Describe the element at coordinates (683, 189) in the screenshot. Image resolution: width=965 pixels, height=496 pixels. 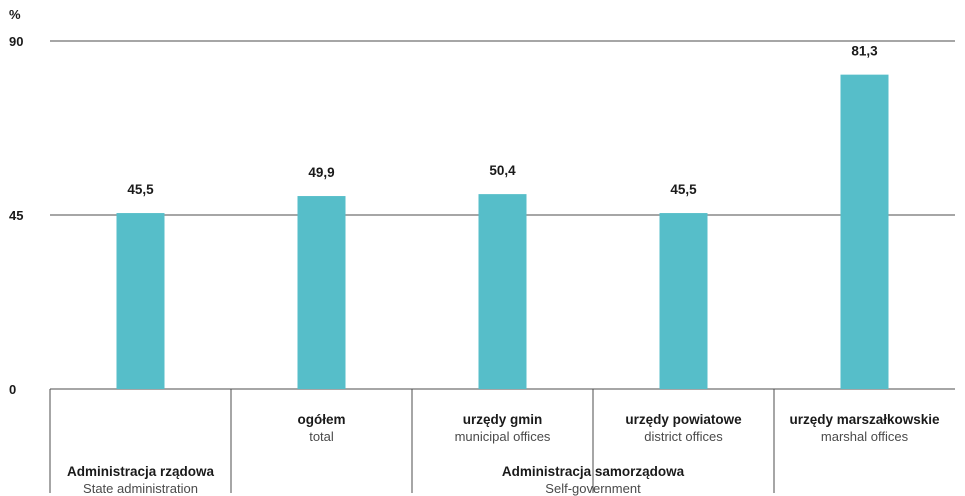
I see `value-label-3: 45,5` at that location.